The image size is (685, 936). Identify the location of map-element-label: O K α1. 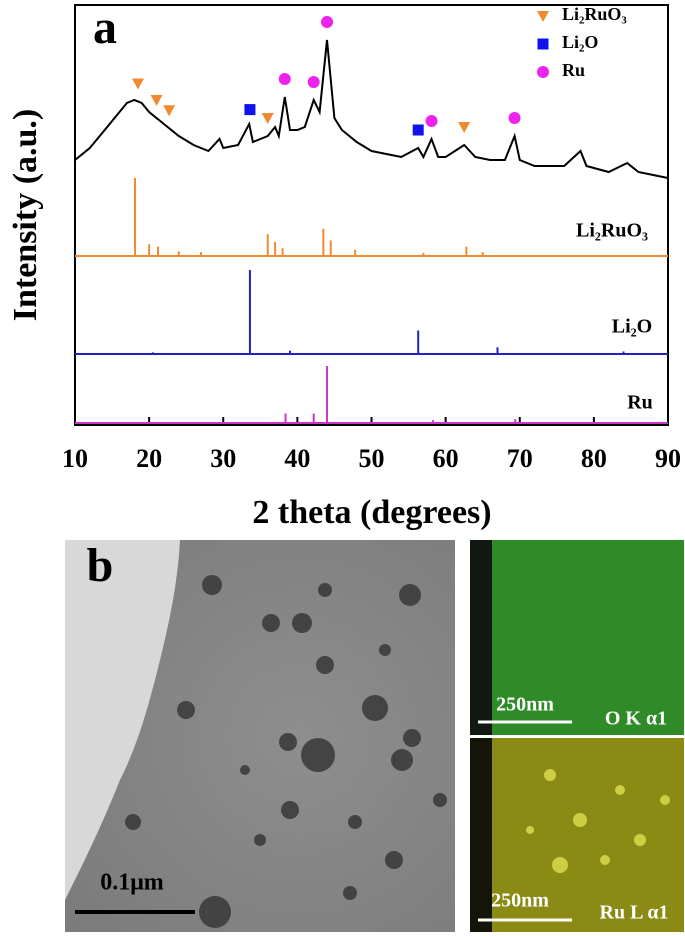
(636, 719).